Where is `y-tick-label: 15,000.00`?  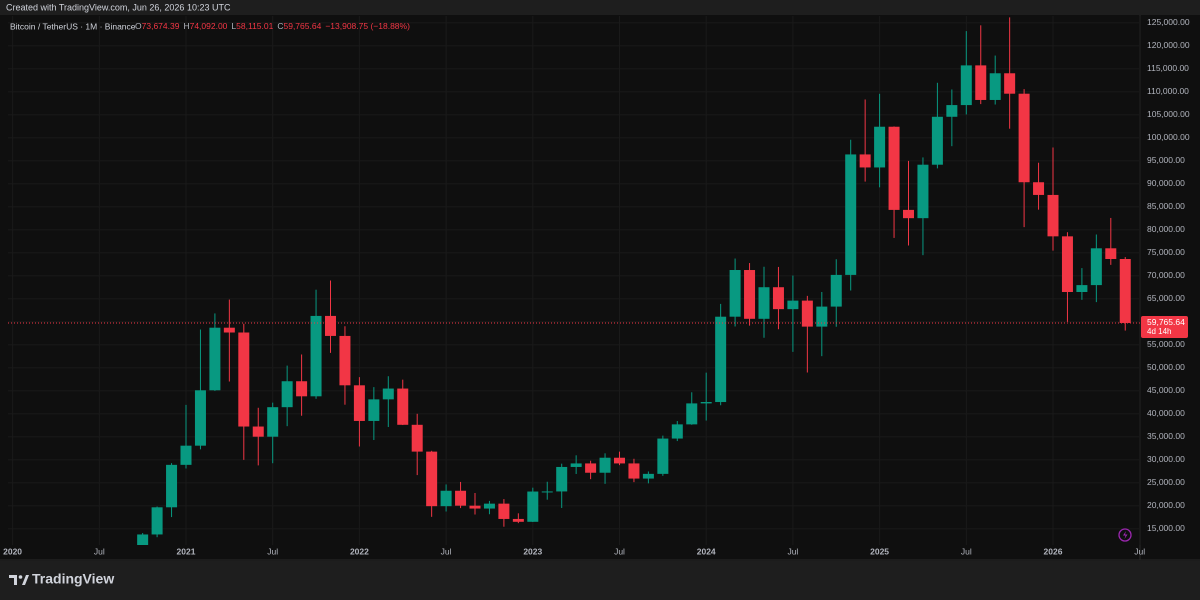 y-tick-label: 15,000.00 is located at coordinates (1166, 528).